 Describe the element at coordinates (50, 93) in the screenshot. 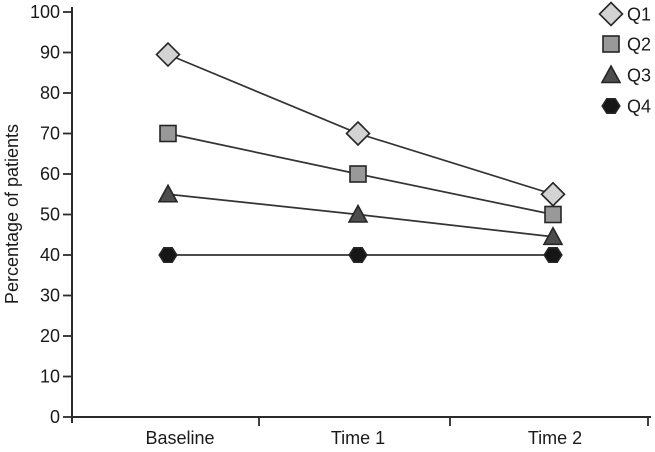

I see `y-tick-label: 80` at that location.